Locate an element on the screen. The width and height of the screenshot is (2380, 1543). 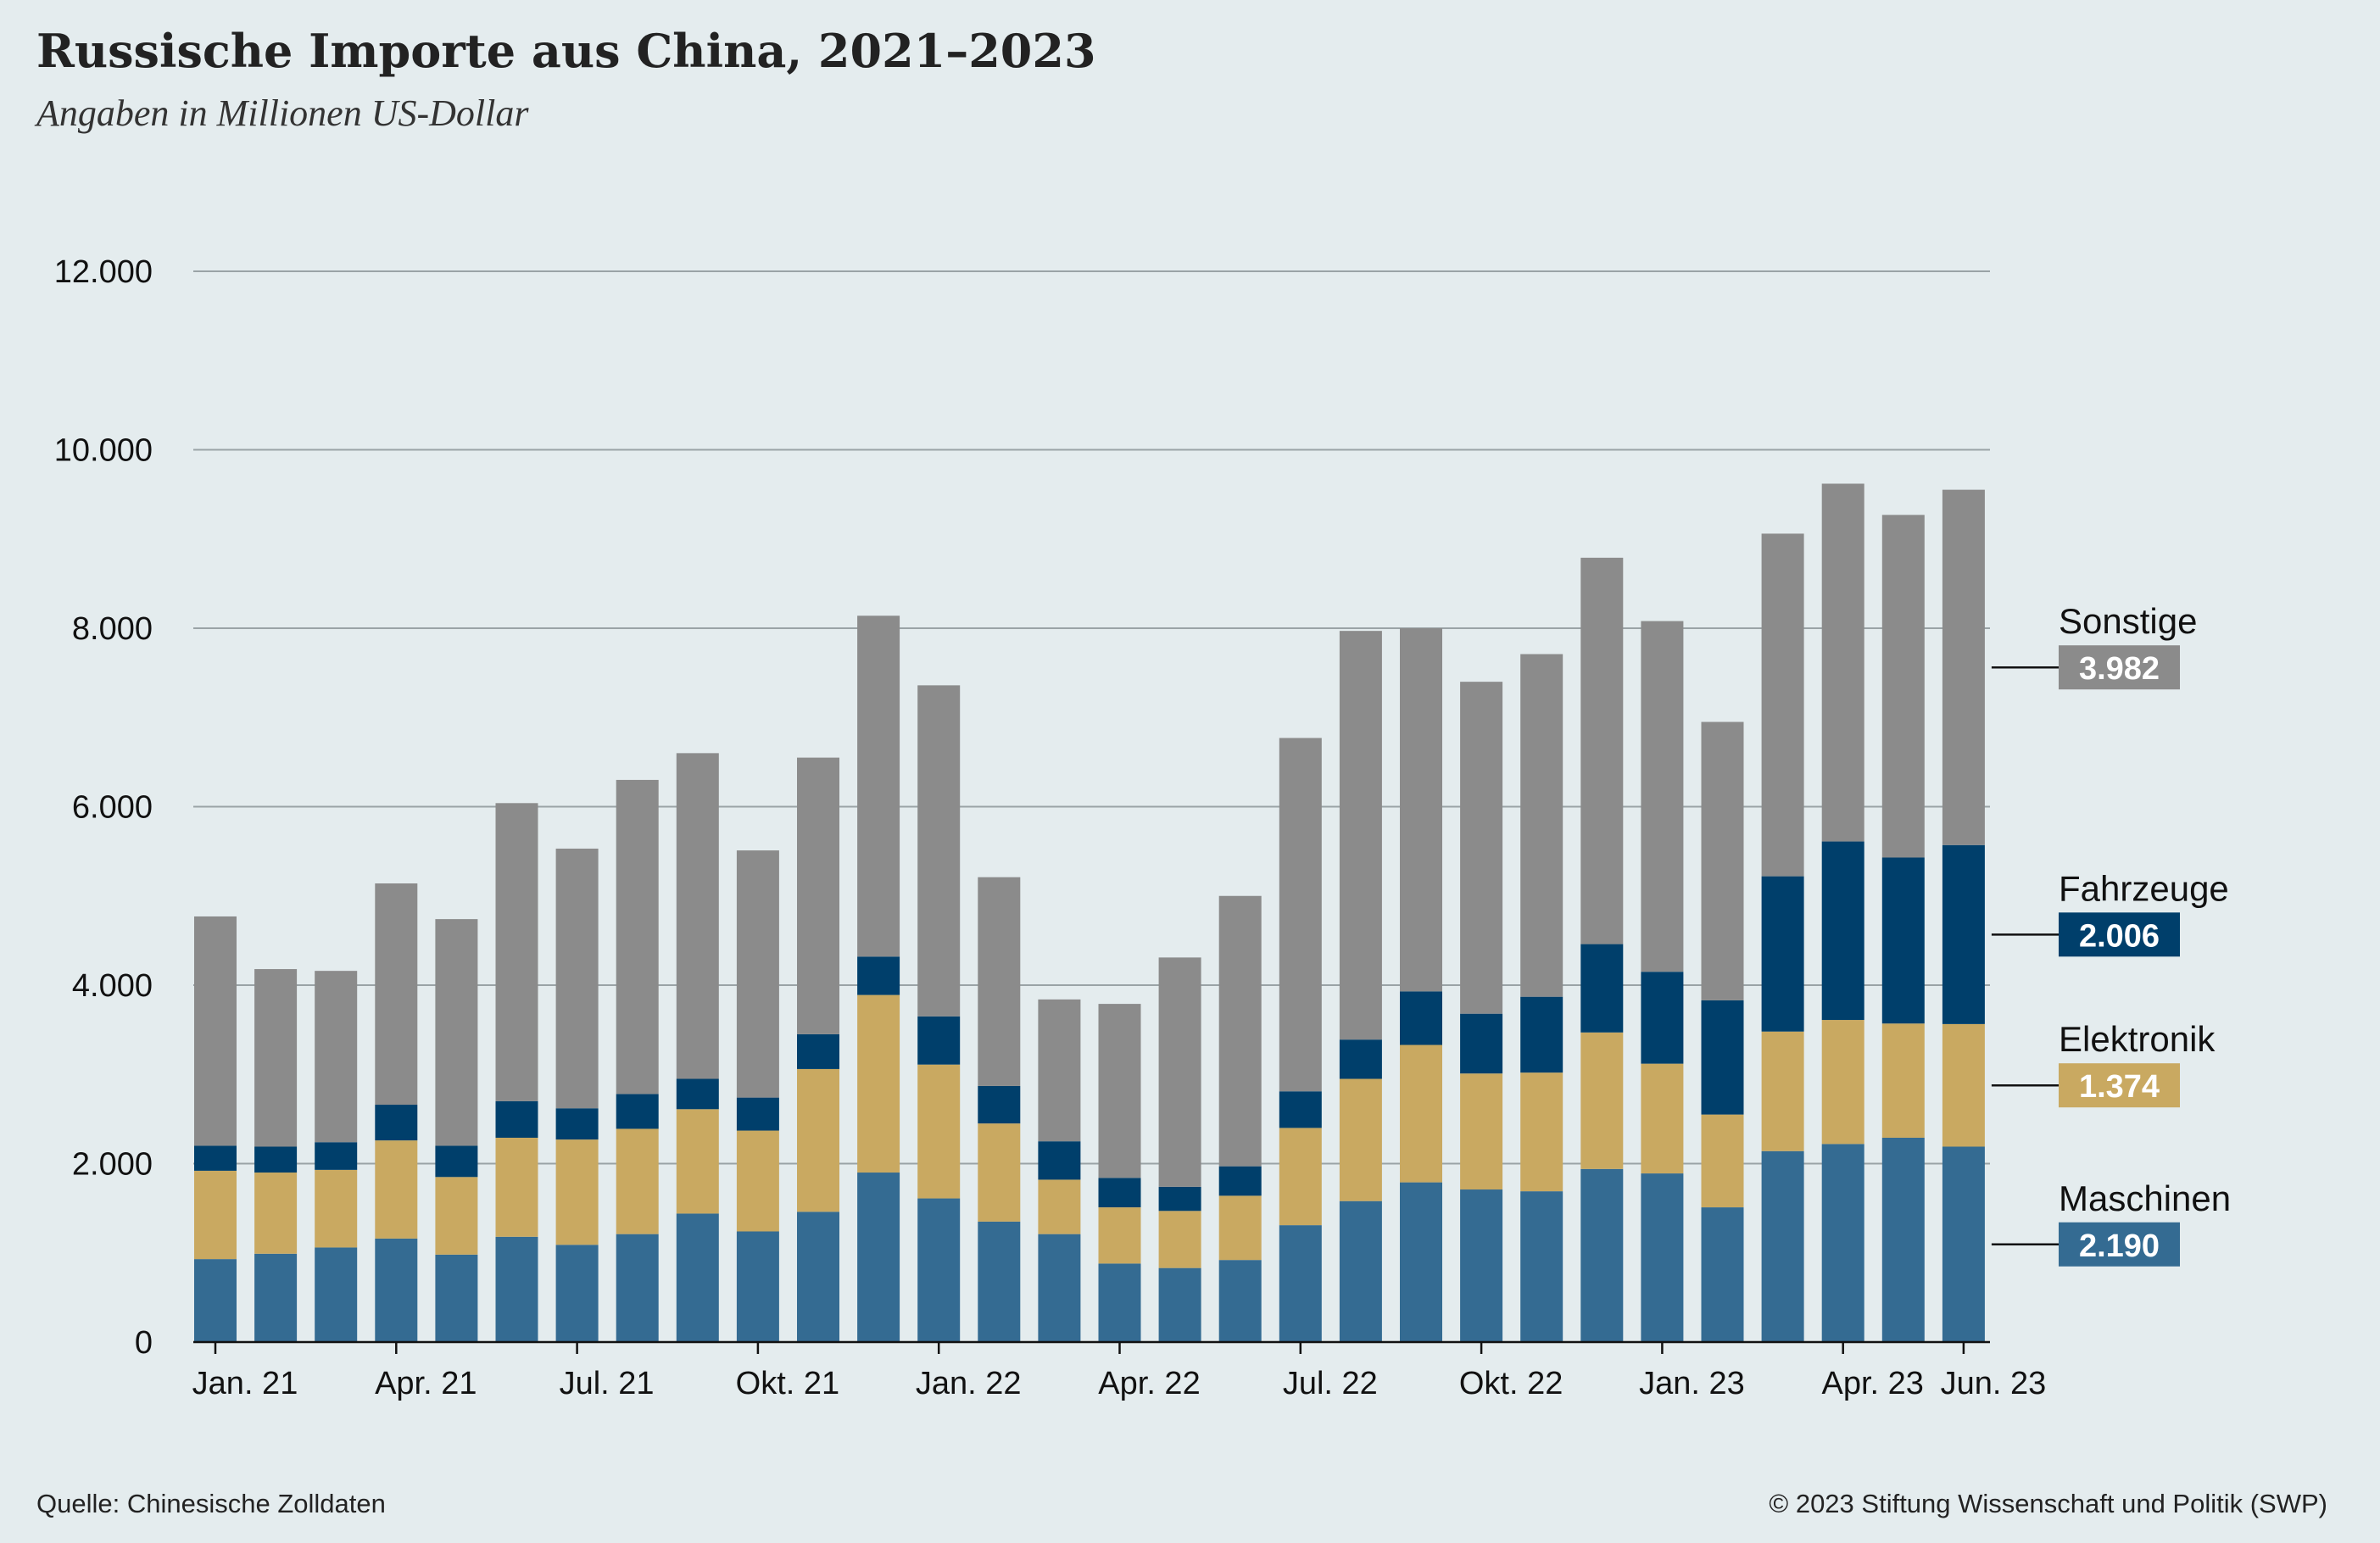
x-tick-label: Jan. 21 is located at coordinates (245, 1383).